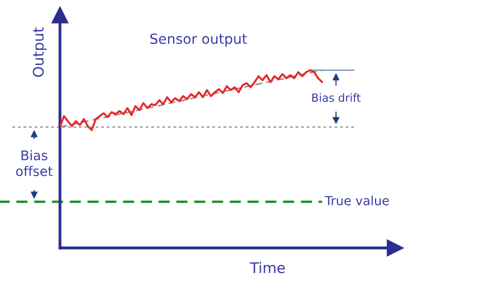 This screenshot has height=290, width=504. Describe the element at coordinates (198, 40) in the screenshot. I see `text: Sensor output` at that location.